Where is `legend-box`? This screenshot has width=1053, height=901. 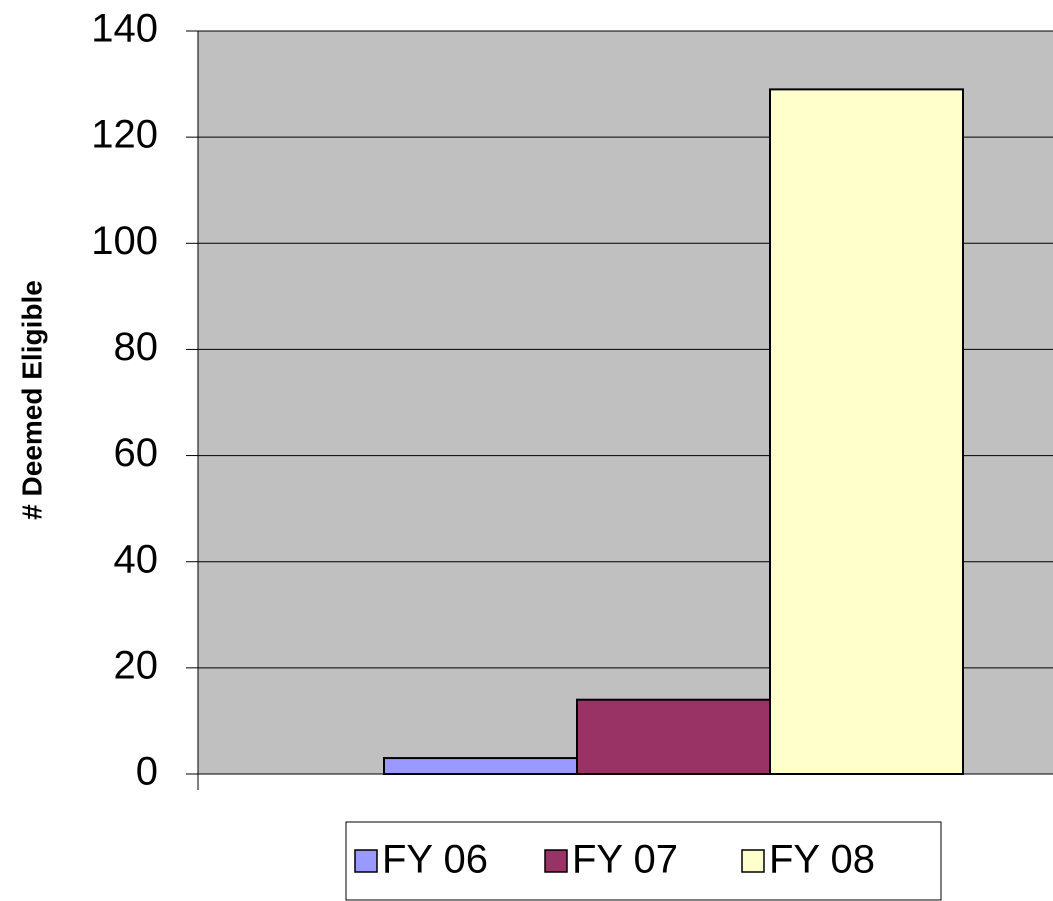 legend-box is located at coordinates (643, 861).